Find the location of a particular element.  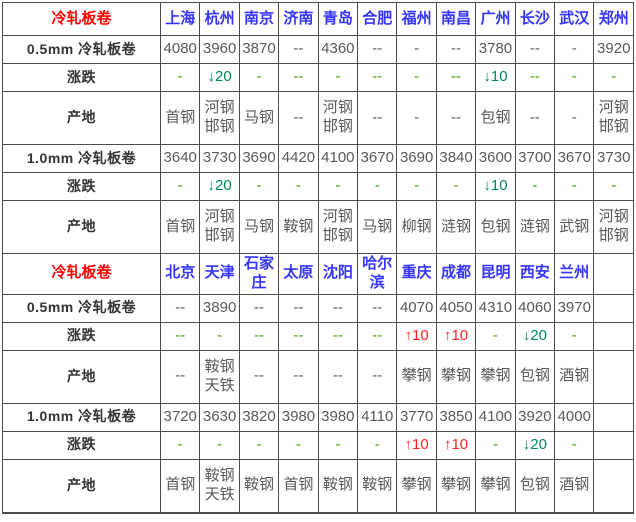

city-header-北京: 北京 is located at coordinates (180, 274).